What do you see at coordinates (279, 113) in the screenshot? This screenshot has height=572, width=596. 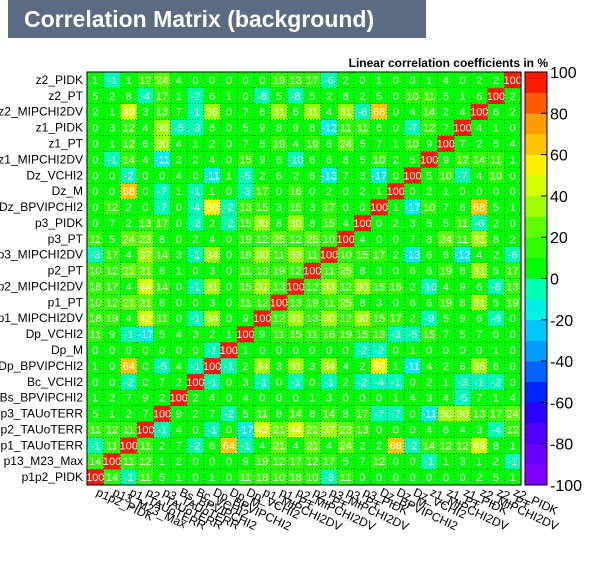 I see `cell-value-label: 31` at bounding box center [279, 113].